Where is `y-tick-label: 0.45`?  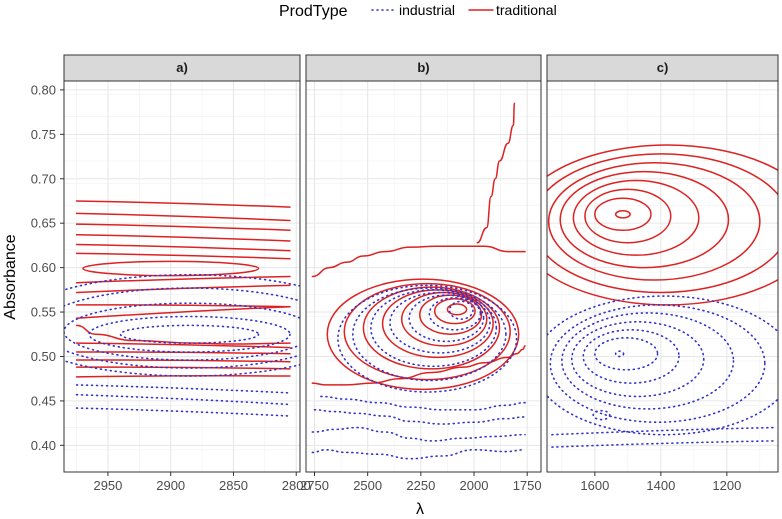 y-tick-label: 0.45 is located at coordinates (43, 400).